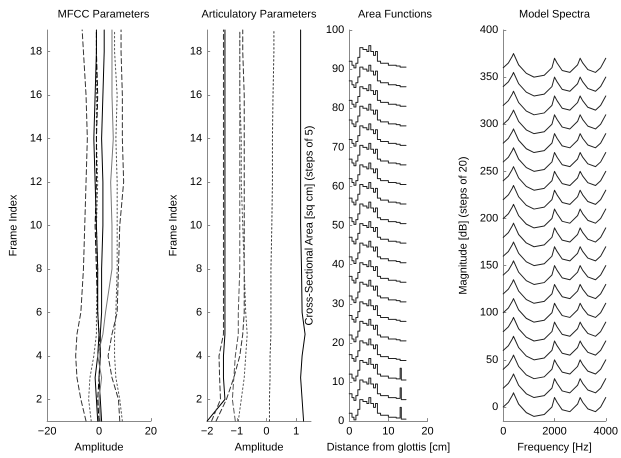 The height and width of the screenshot is (458, 621). I want to click on chart-title: Model Spectra, so click(555, 14).